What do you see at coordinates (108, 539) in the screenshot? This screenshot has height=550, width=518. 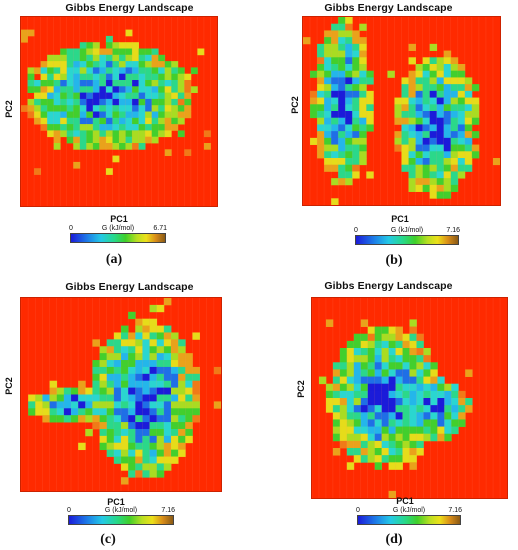 I see `panel-caption: (c)` at bounding box center [108, 539].